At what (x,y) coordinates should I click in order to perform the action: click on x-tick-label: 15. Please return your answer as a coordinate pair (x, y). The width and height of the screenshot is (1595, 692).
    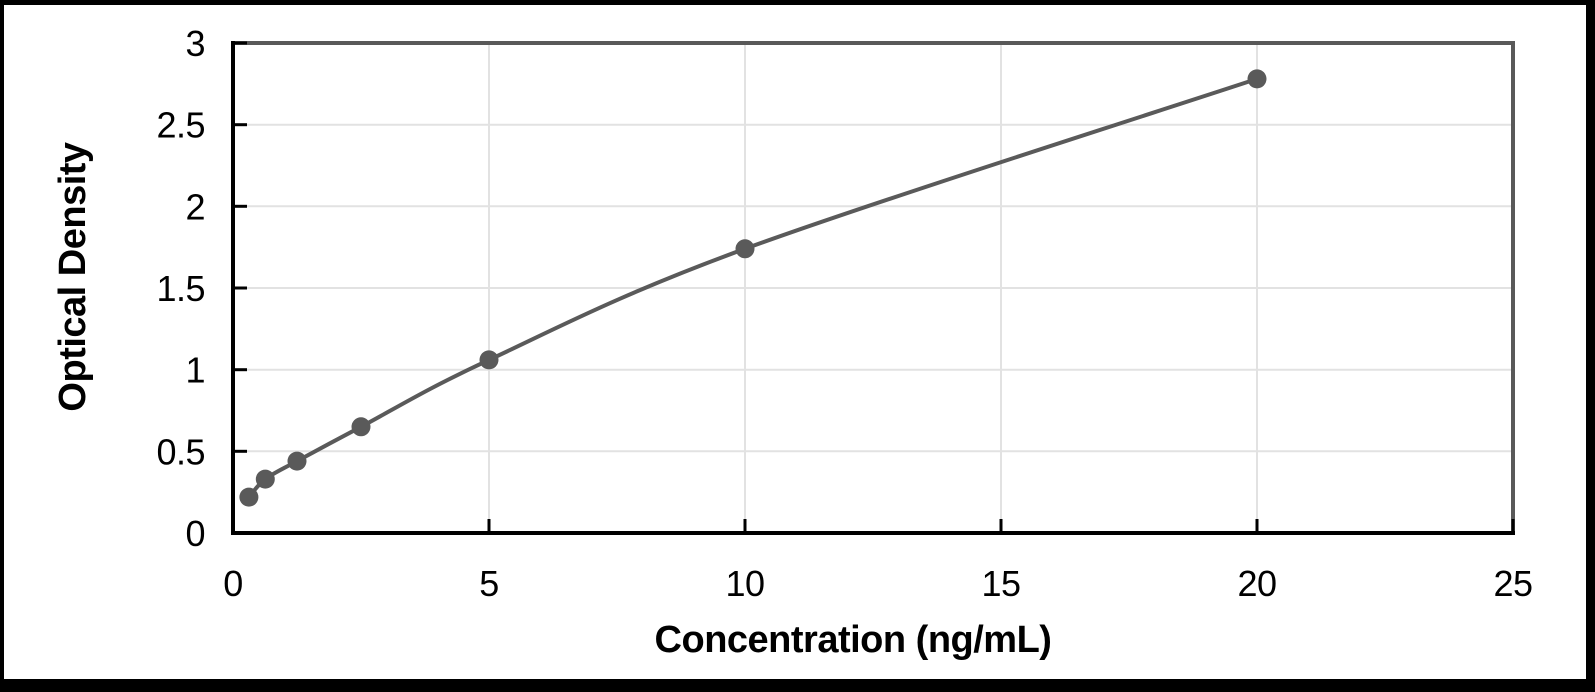
    Looking at the image, I should click on (1000, 583).